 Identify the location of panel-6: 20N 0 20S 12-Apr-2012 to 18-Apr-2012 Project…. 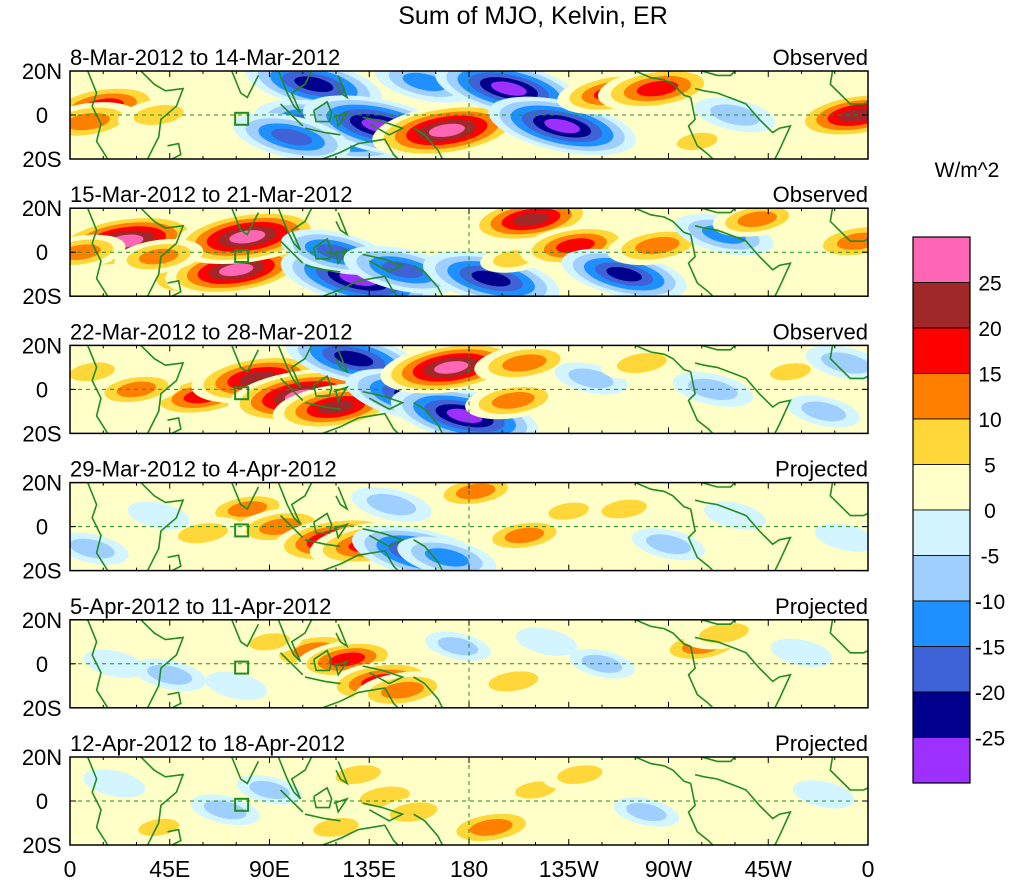
(445, 794).